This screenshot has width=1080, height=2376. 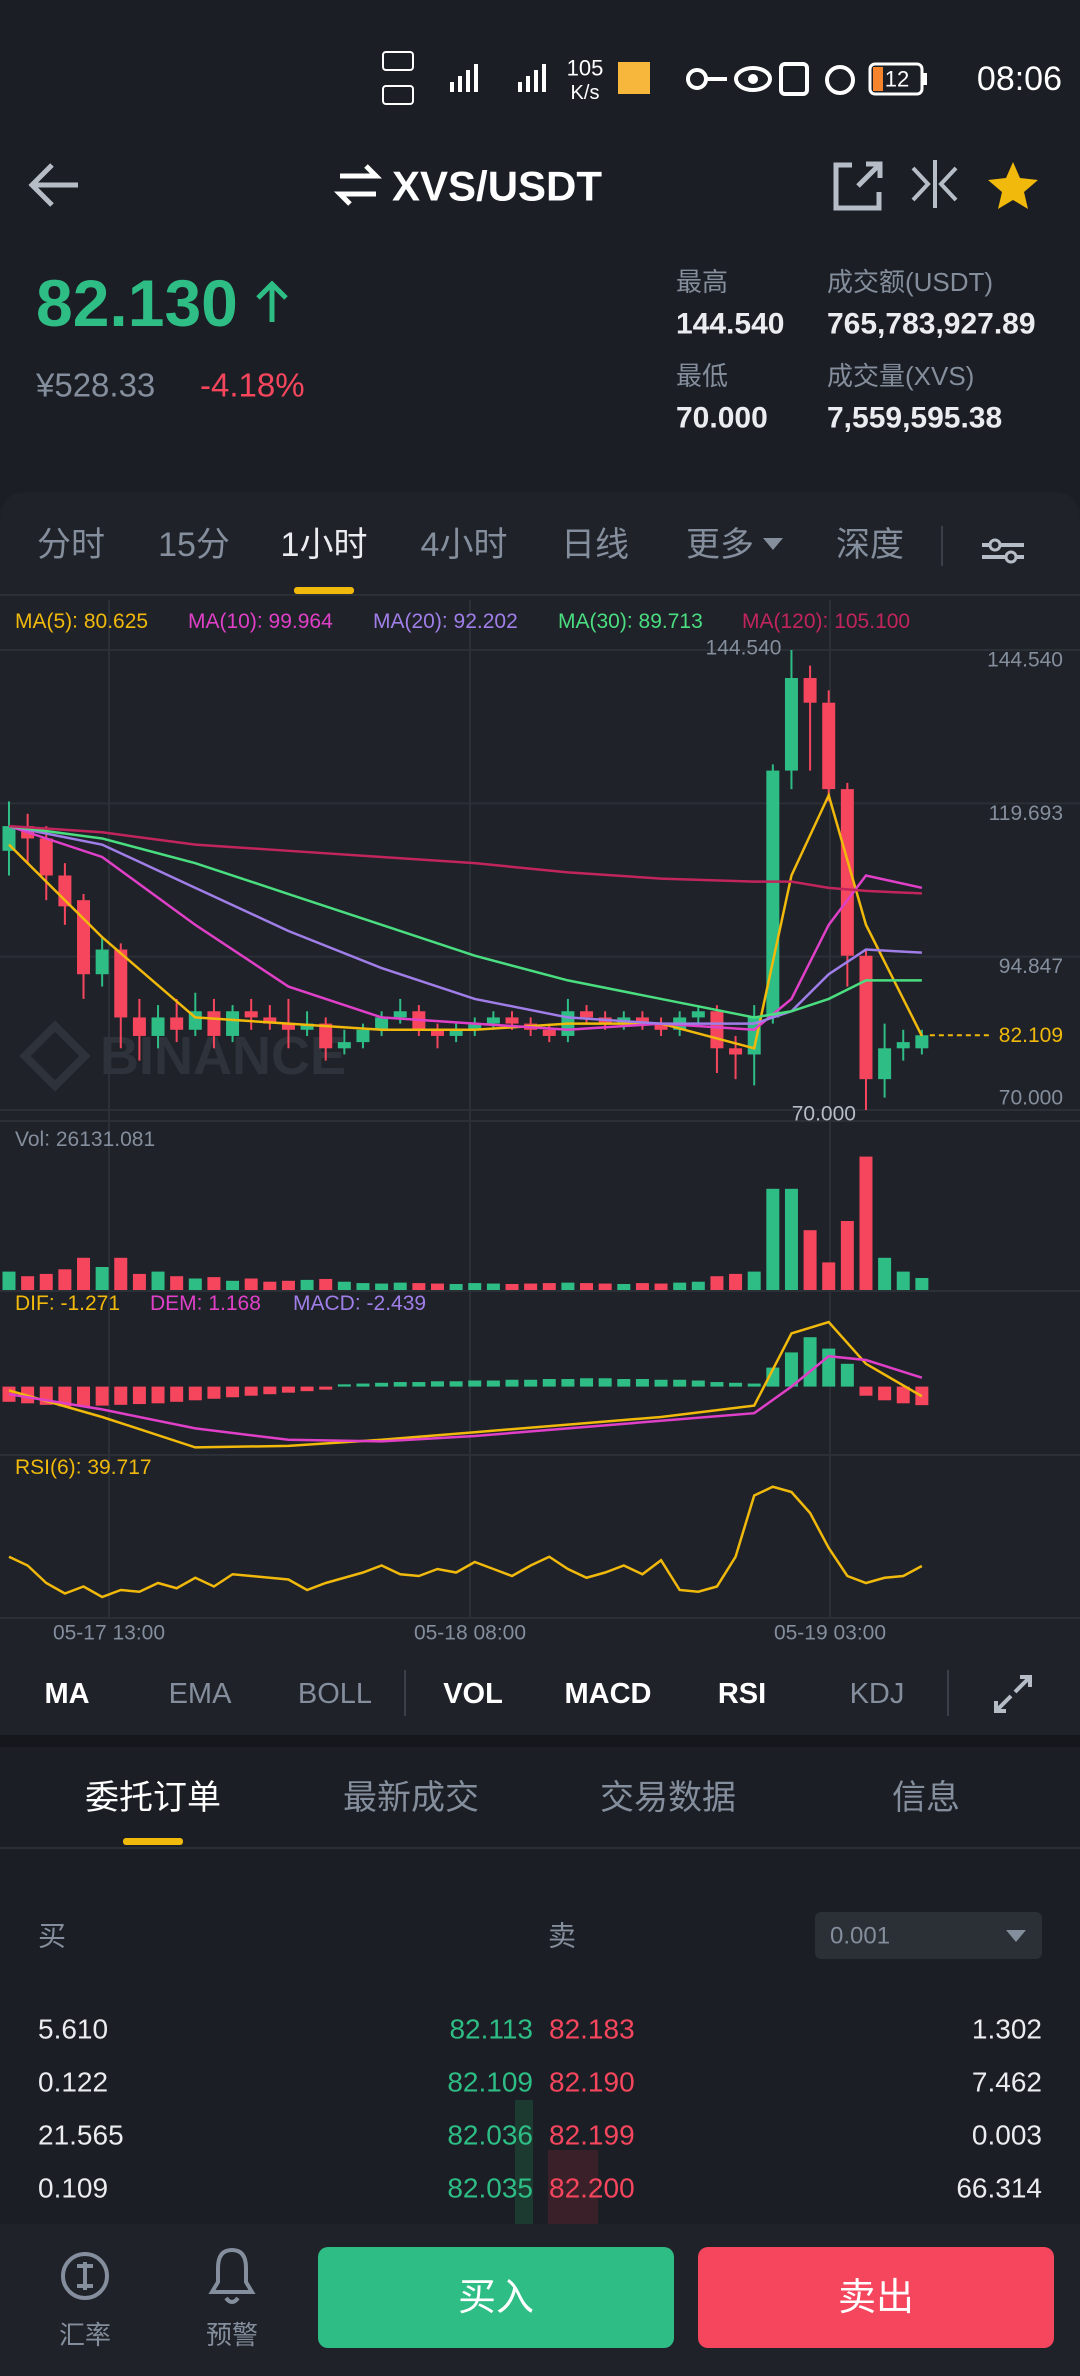 I want to click on ask-price: 82.190, so click(x=592, y=2082).